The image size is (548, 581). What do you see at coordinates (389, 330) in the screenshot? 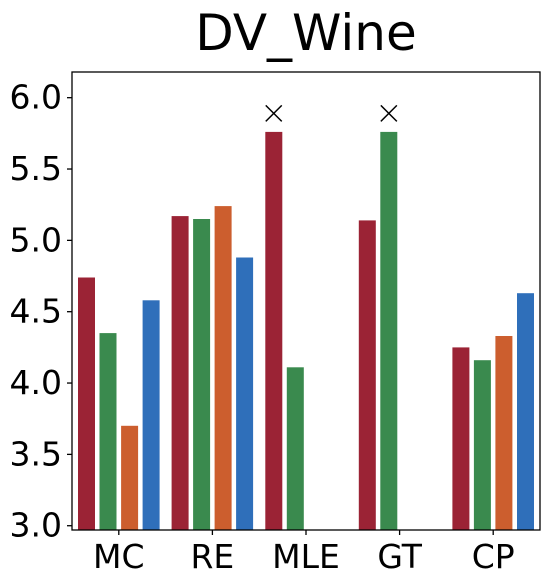
I see `bar-gt-s2` at bounding box center [389, 330].